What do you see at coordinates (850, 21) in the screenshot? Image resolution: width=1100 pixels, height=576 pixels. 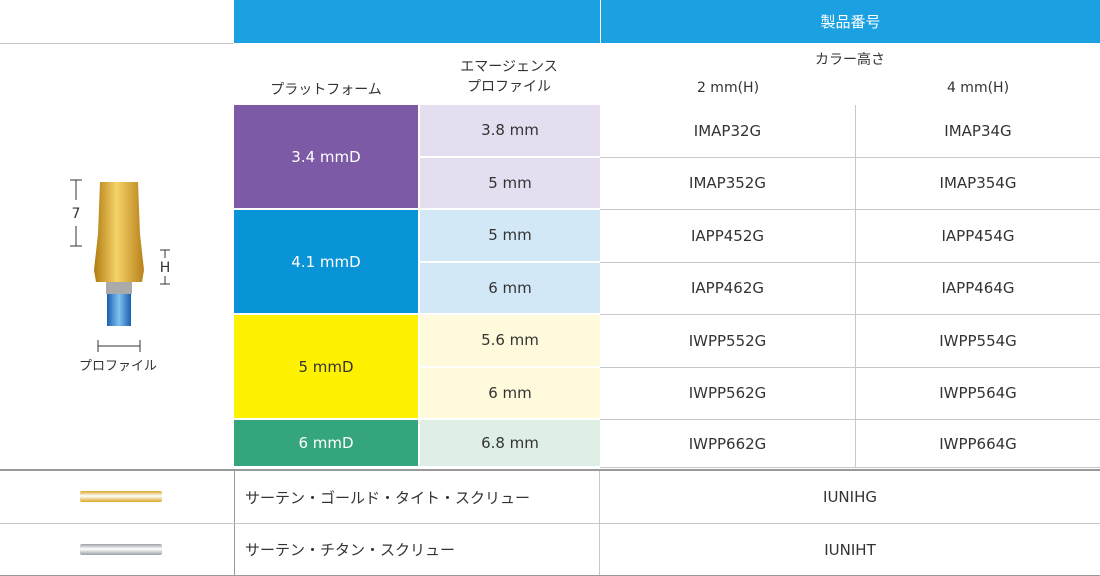 I see `header-cell: 製品番号` at bounding box center [850, 21].